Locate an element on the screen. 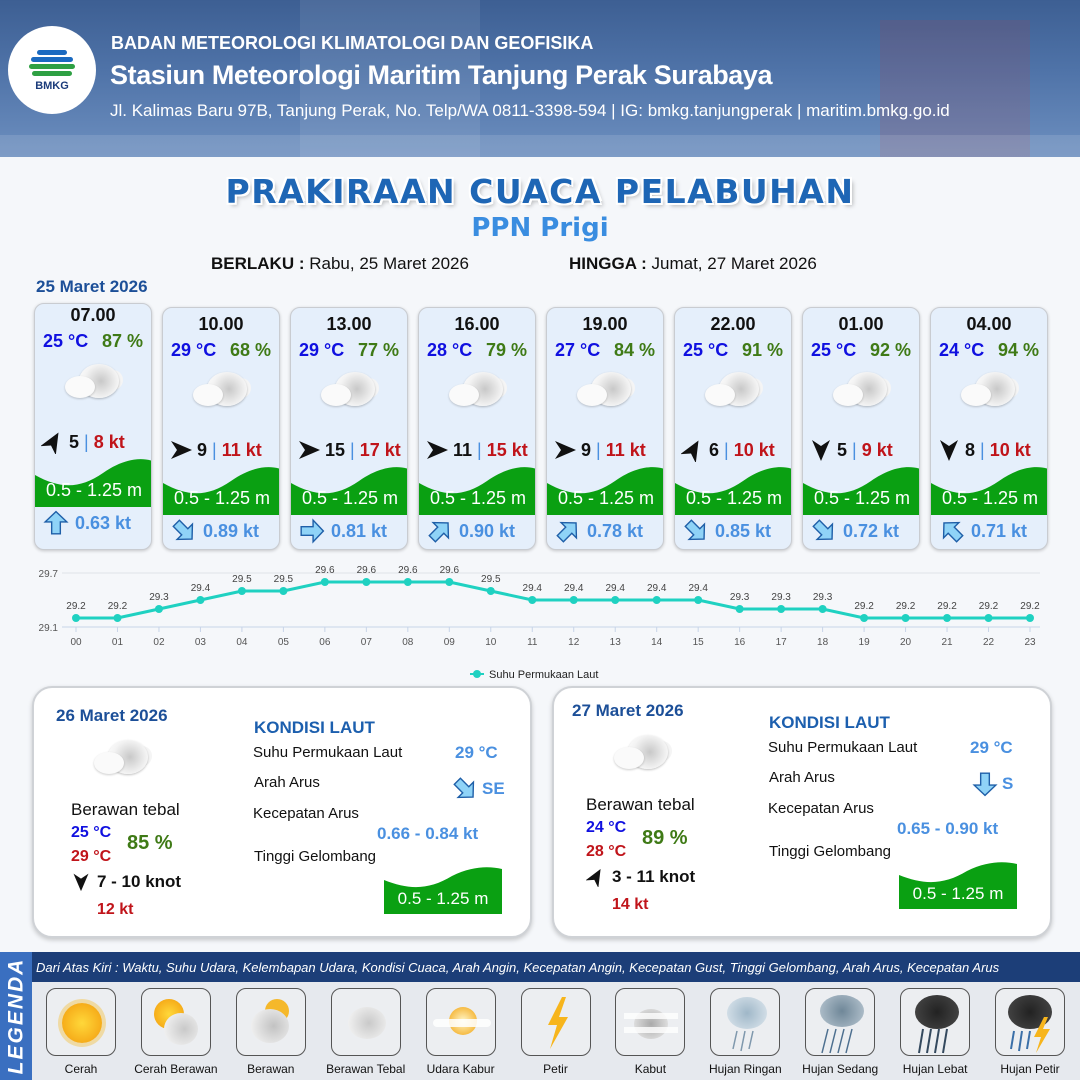 The height and width of the screenshot is (1080, 1080). legend-item-label: Udara Kabur is located at coordinates (460, 1069).